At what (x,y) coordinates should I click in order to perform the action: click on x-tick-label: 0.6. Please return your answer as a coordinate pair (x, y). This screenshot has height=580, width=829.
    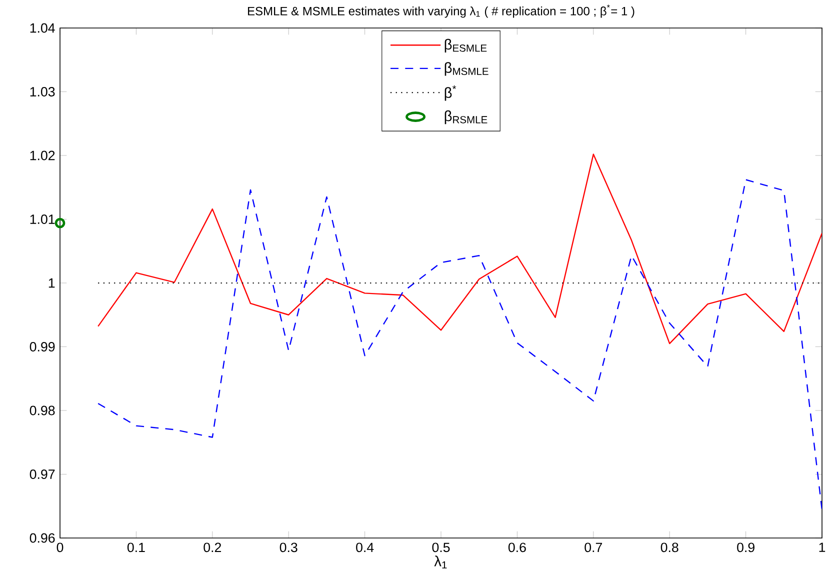
    Looking at the image, I should click on (517, 547).